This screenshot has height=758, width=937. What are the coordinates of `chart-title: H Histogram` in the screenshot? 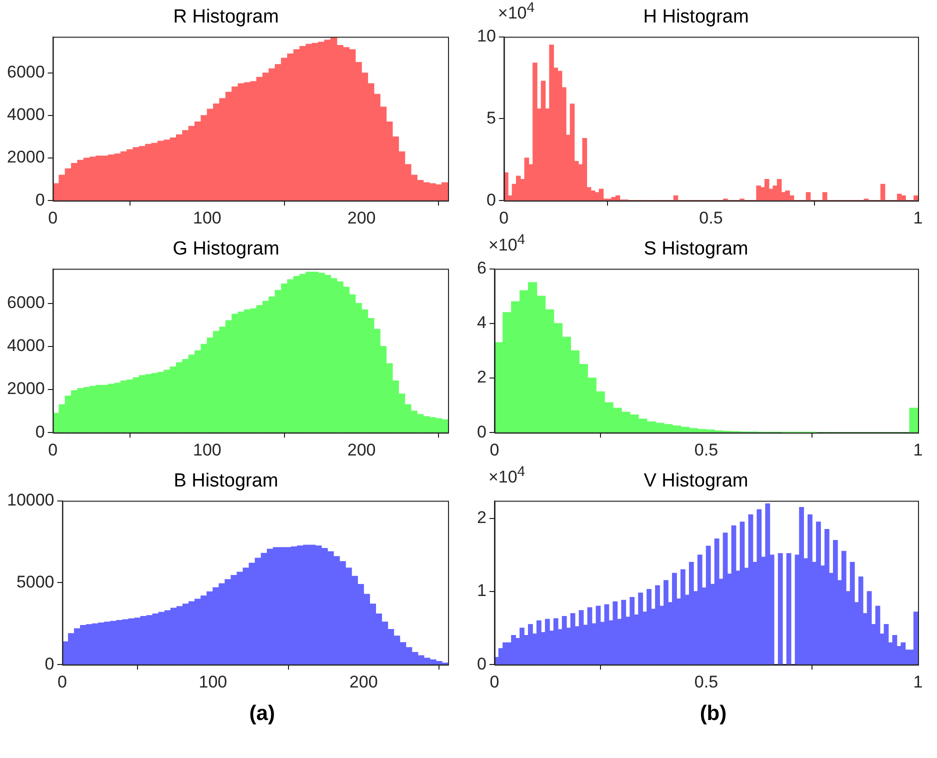 It's located at (696, 17).